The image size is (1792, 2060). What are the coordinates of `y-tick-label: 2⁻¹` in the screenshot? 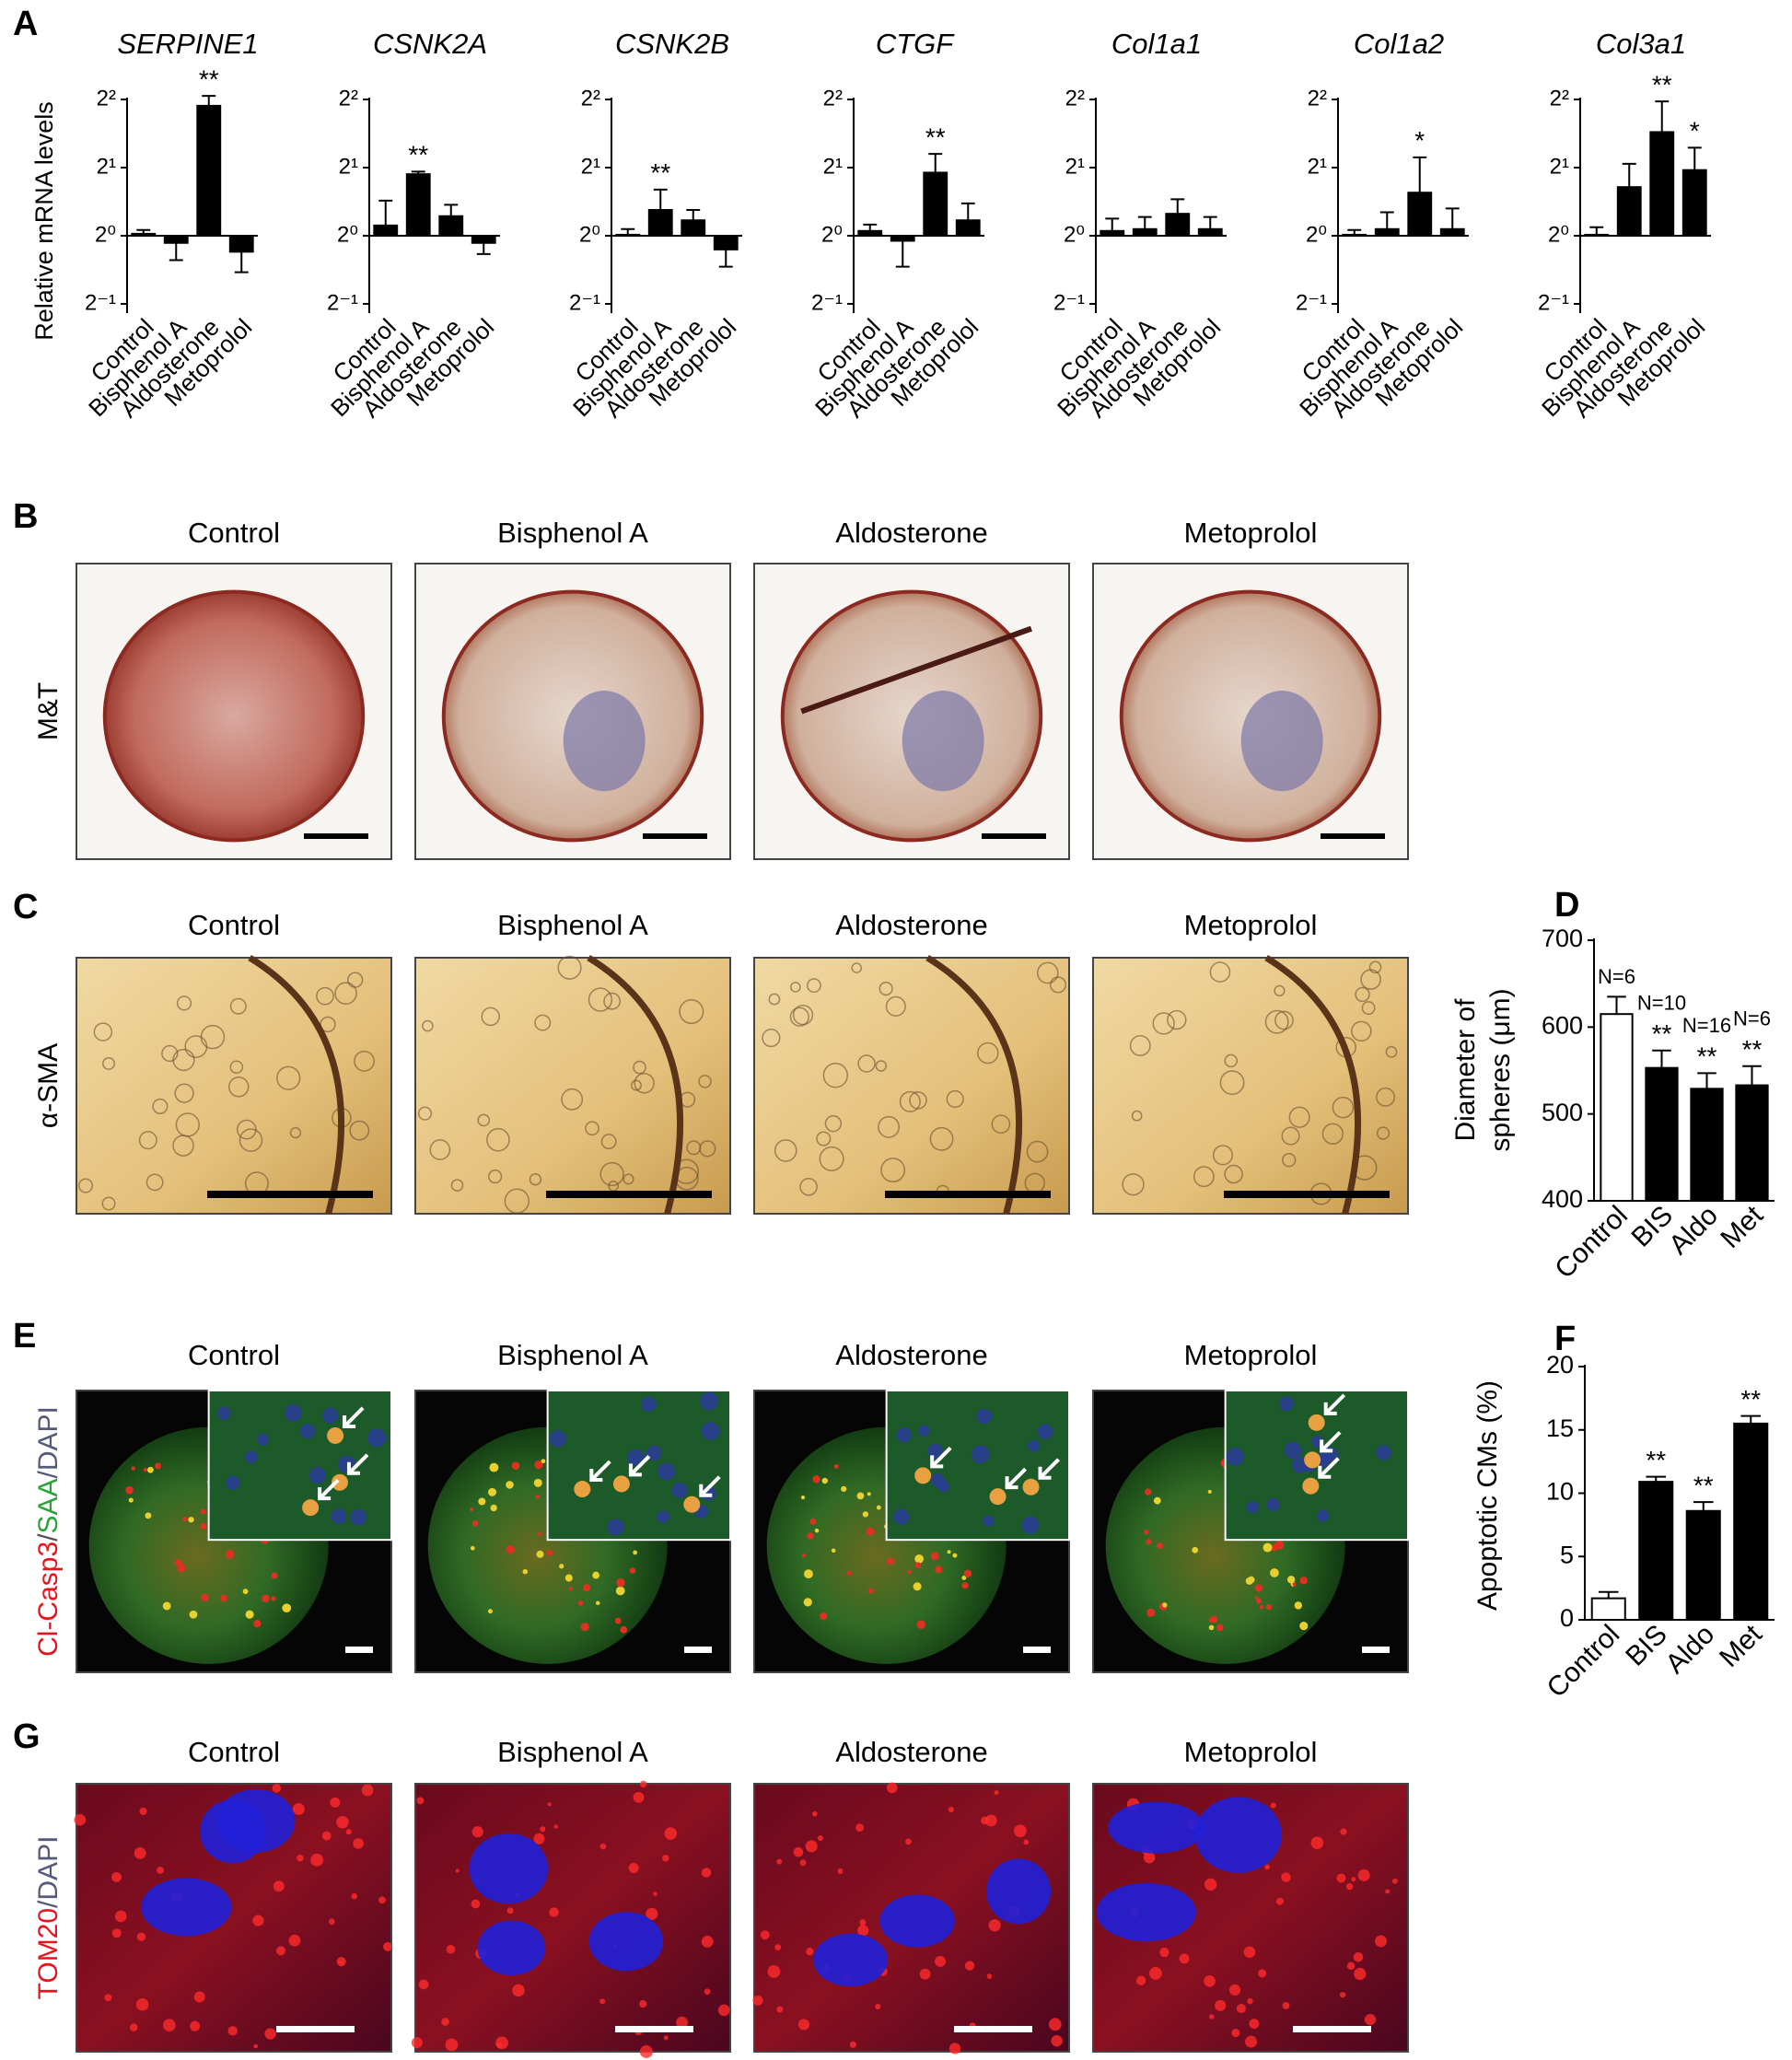 It's located at (100, 302).